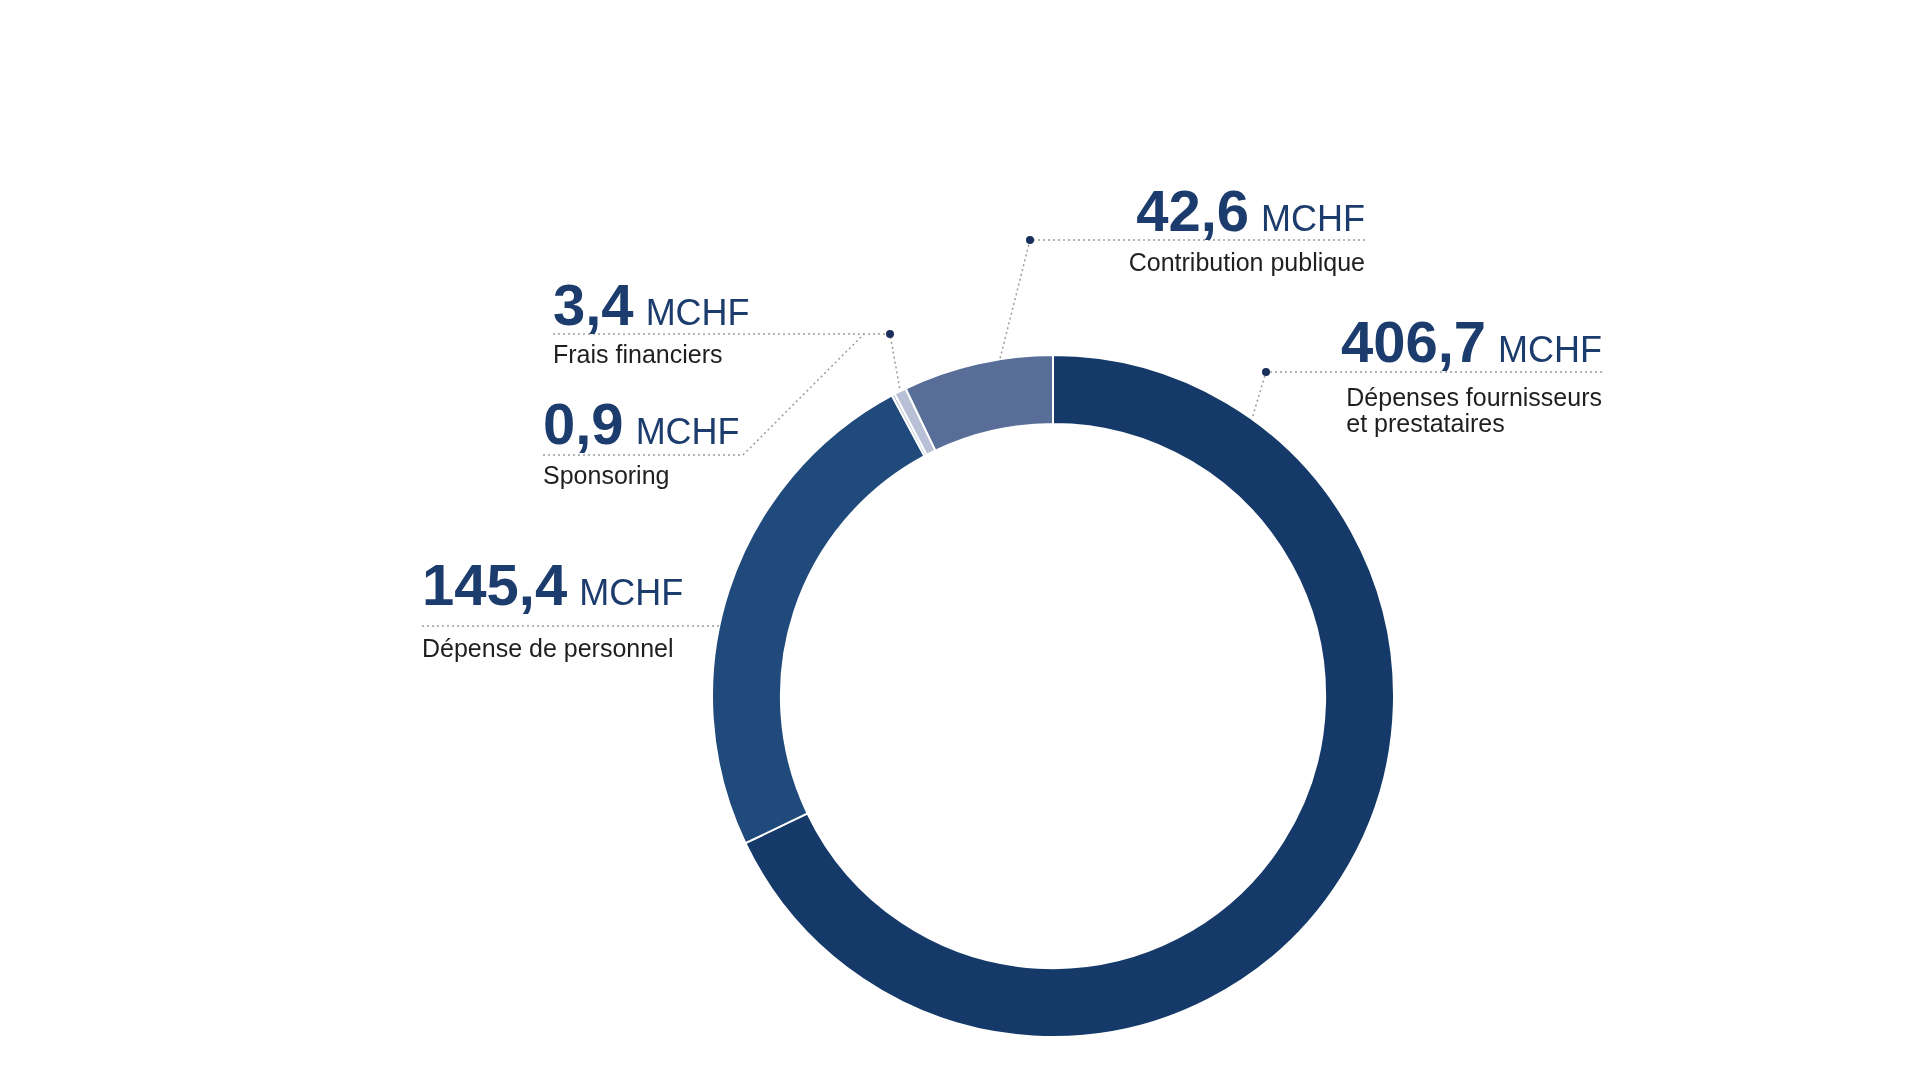 Image resolution: width=1920 pixels, height=1080 pixels. Describe the element at coordinates (1471, 341) in the screenshot. I see `data-label: 406,7 MCHF` at that location.